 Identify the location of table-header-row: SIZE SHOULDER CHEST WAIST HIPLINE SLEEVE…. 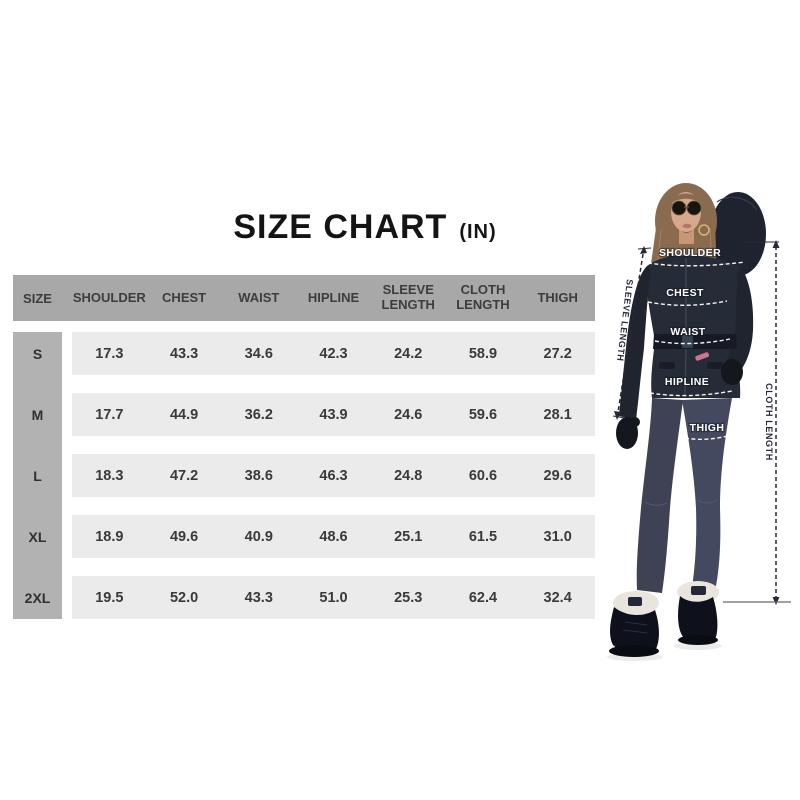
(304, 298).